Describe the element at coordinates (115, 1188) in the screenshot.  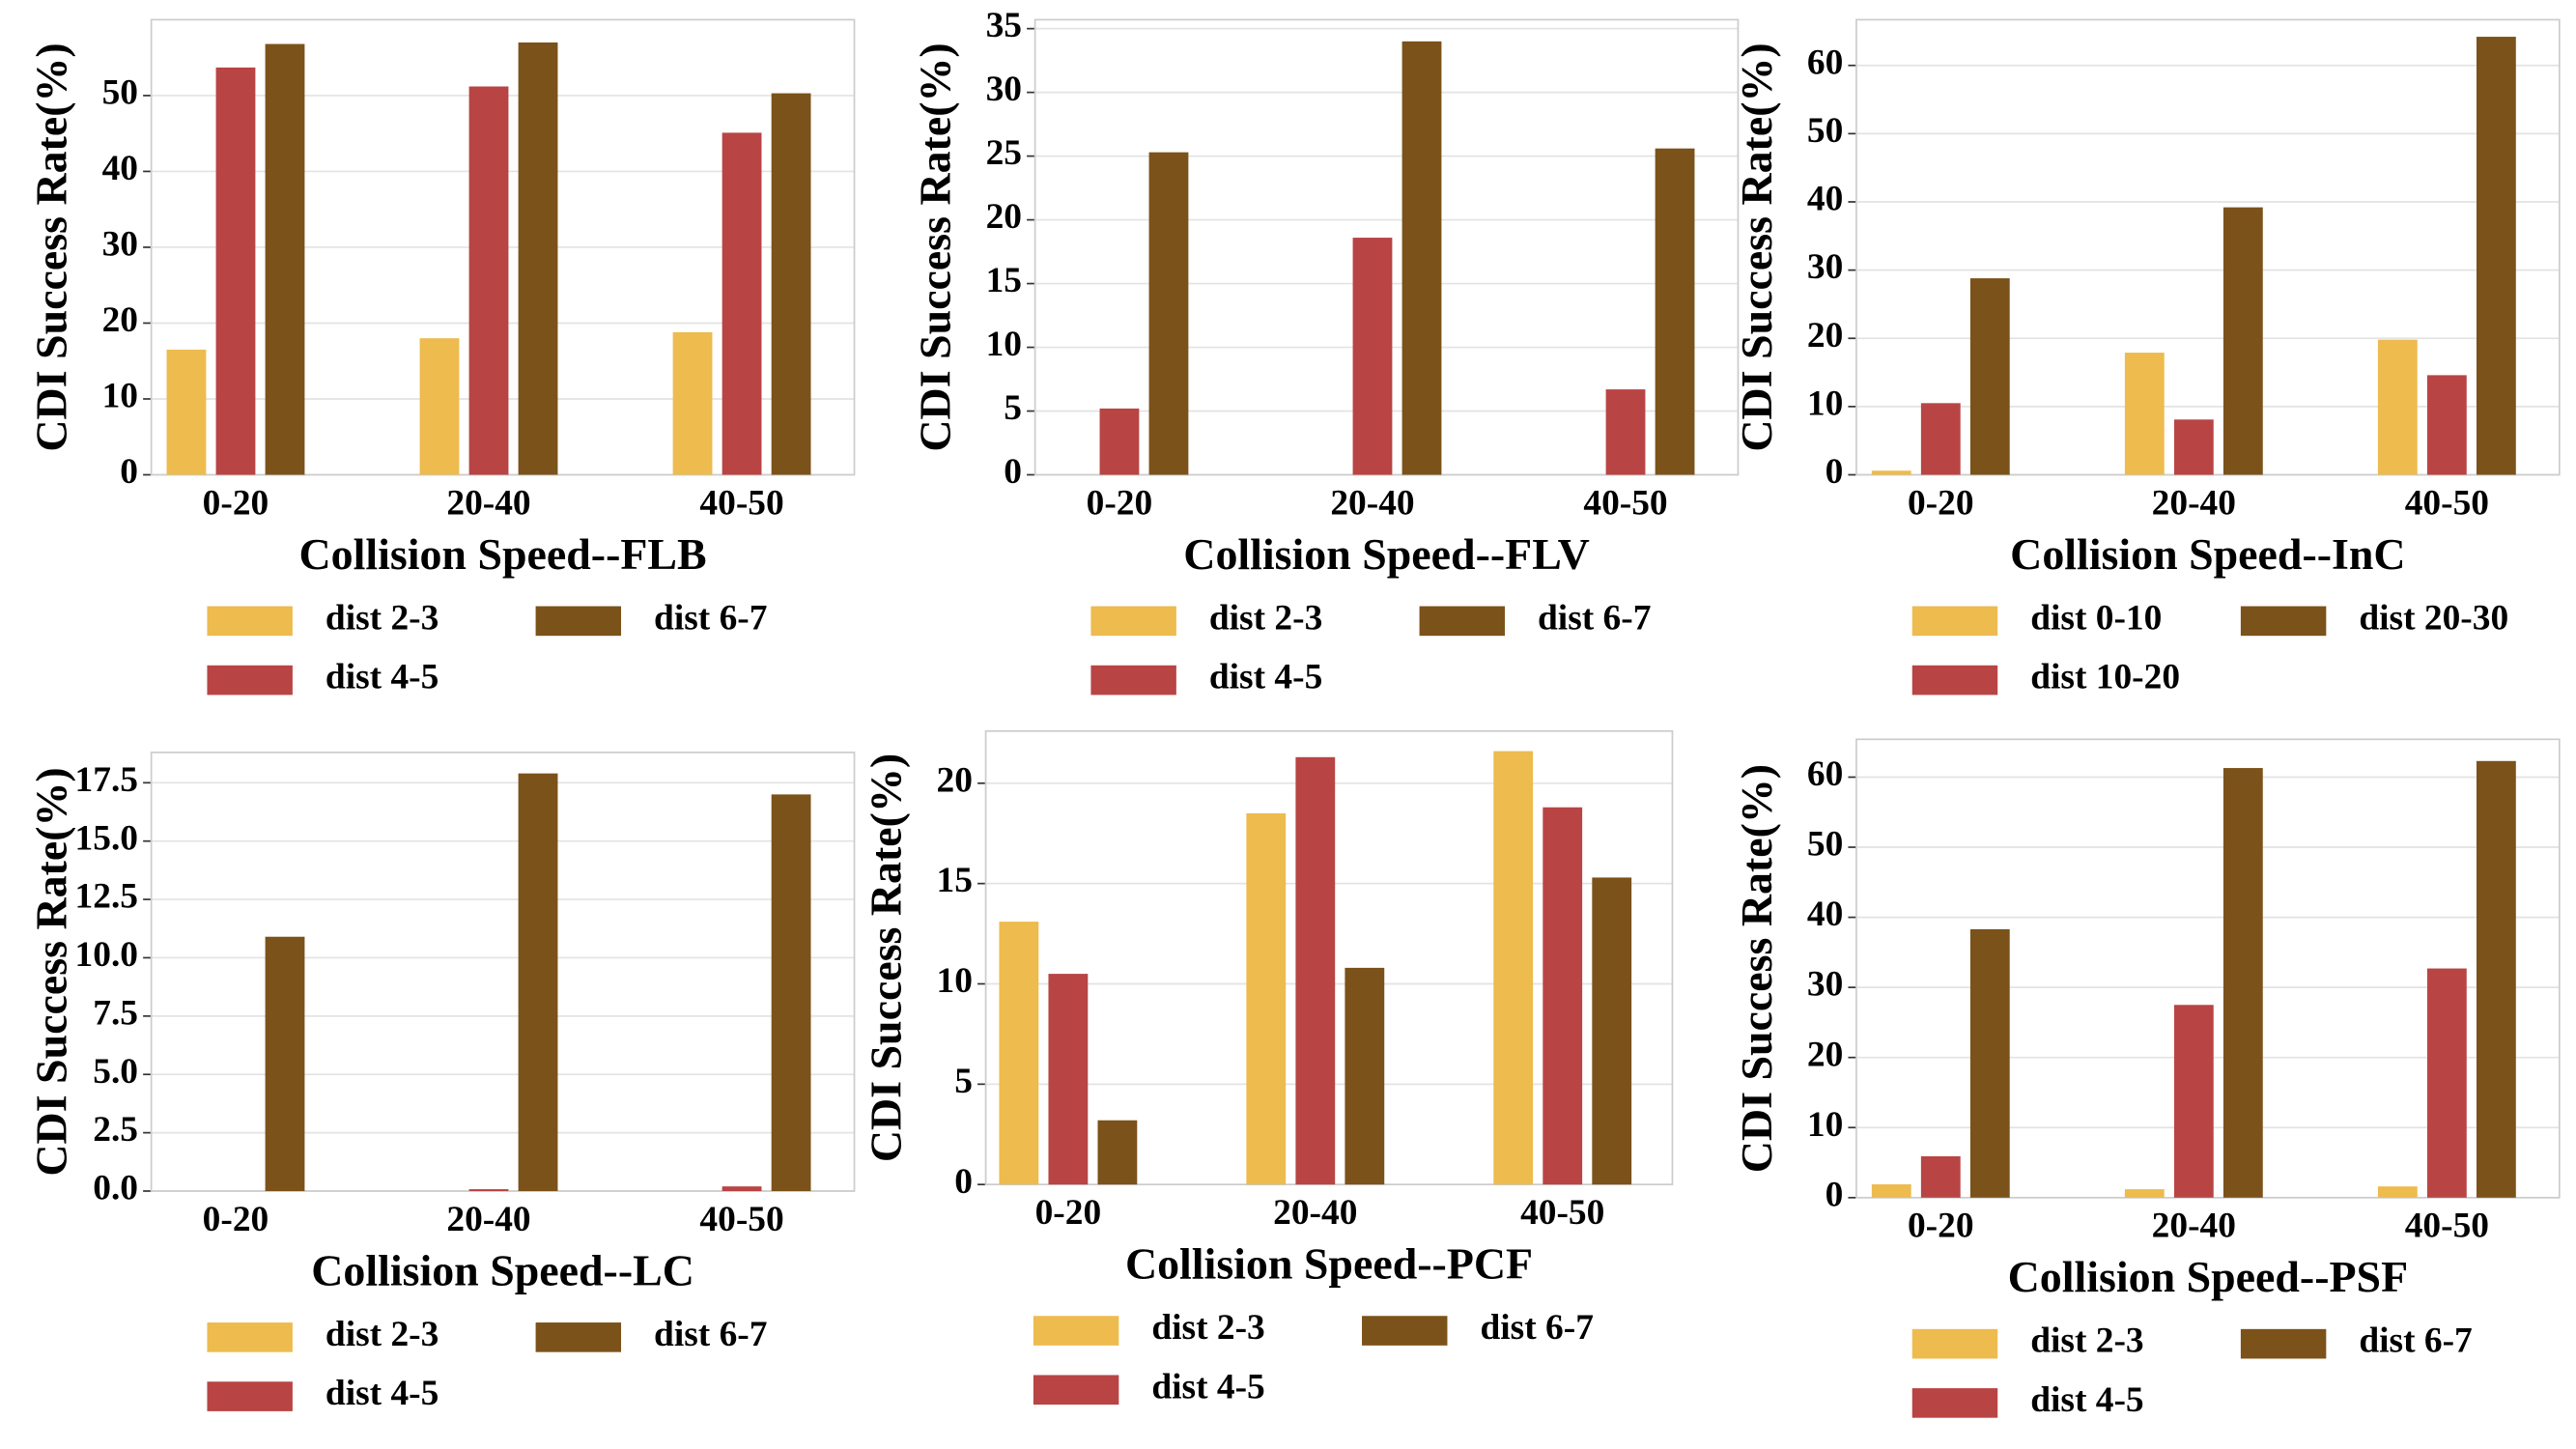
I see `y-tick-label: 0.0` at that location.